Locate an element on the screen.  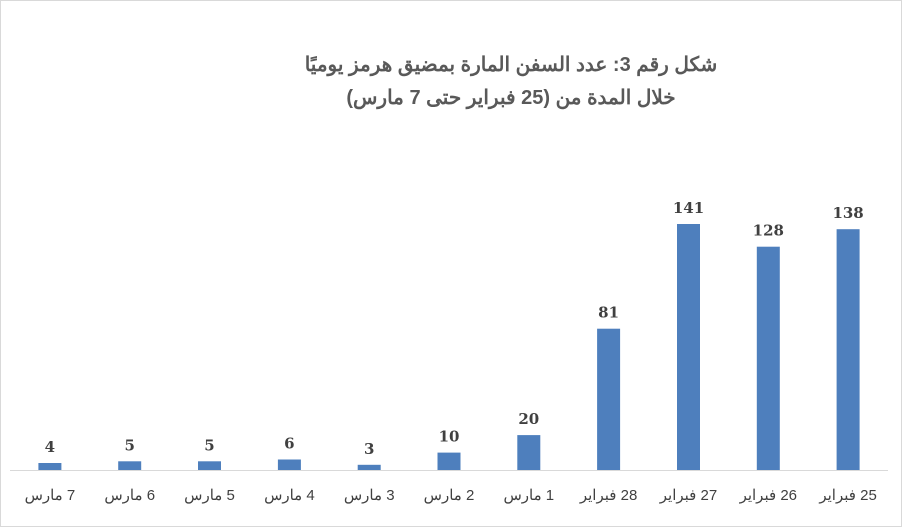
data-label: 141 is located at coordinates (688, 208).